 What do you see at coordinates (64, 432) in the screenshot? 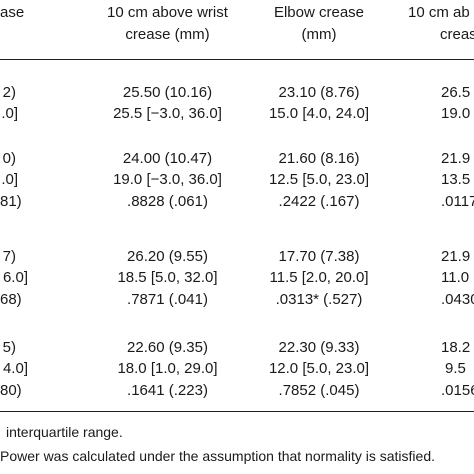
I see `footnote-iqr: interquartile range.` at bounding box center [64, 432].